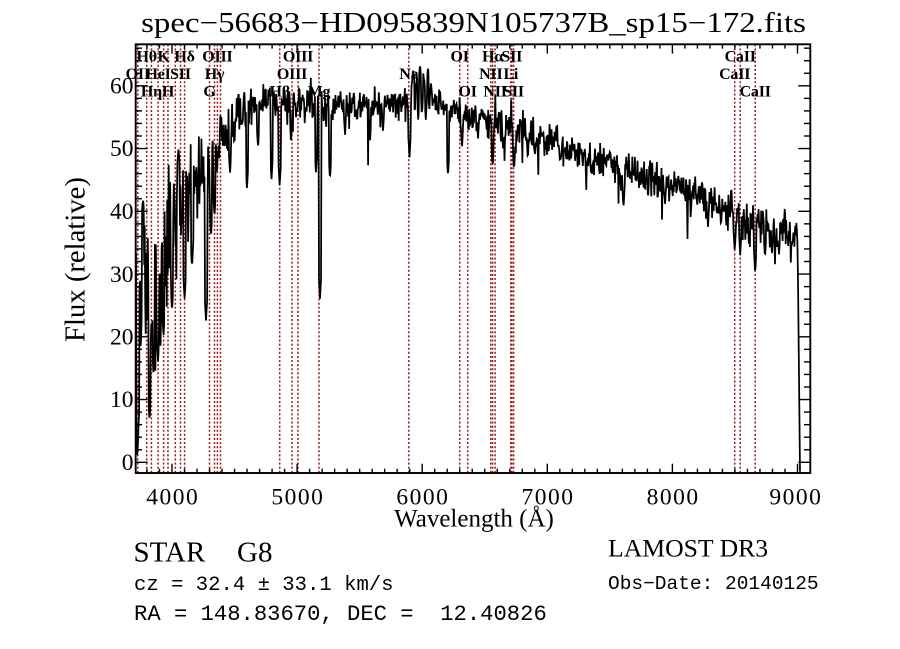  Describe the element at coordinates (254, 553) in the screenshot. I see `svg-text: G8` at that location.